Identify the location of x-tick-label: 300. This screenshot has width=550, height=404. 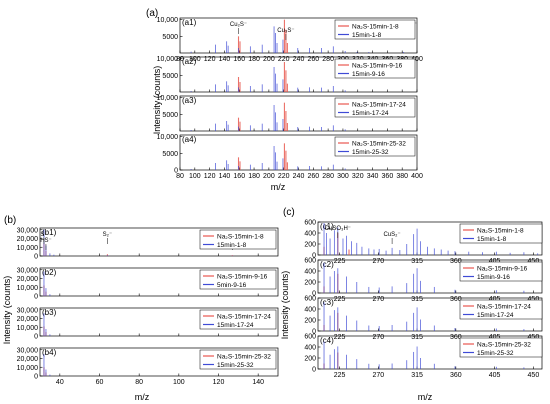
(343, 176).